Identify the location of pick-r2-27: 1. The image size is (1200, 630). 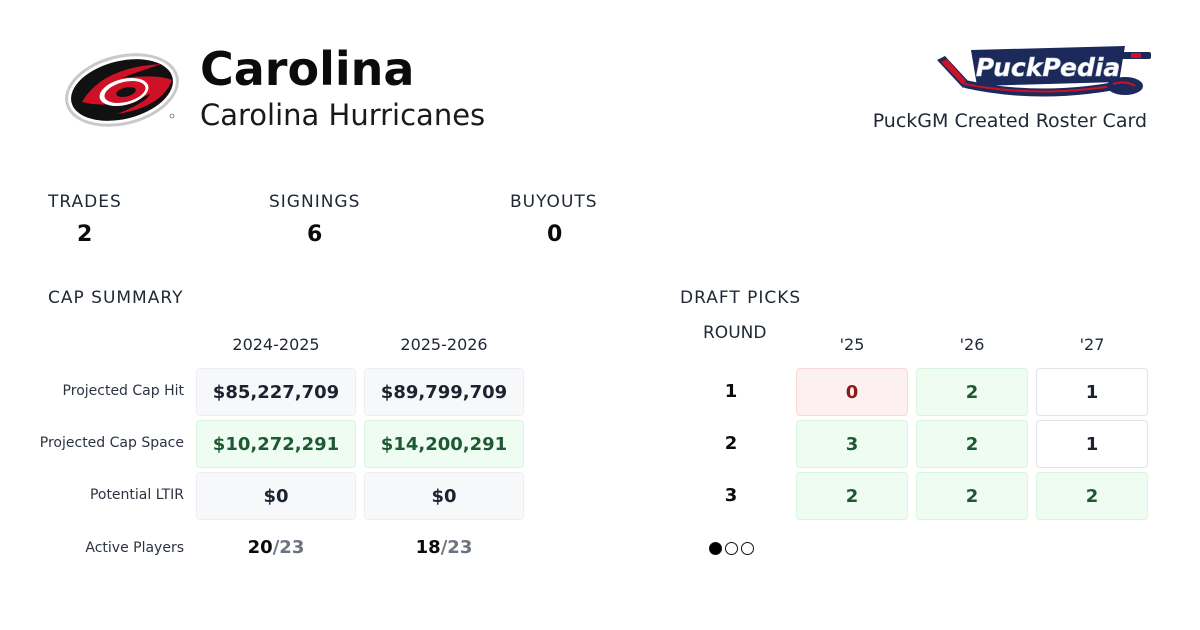
(1092, 444).